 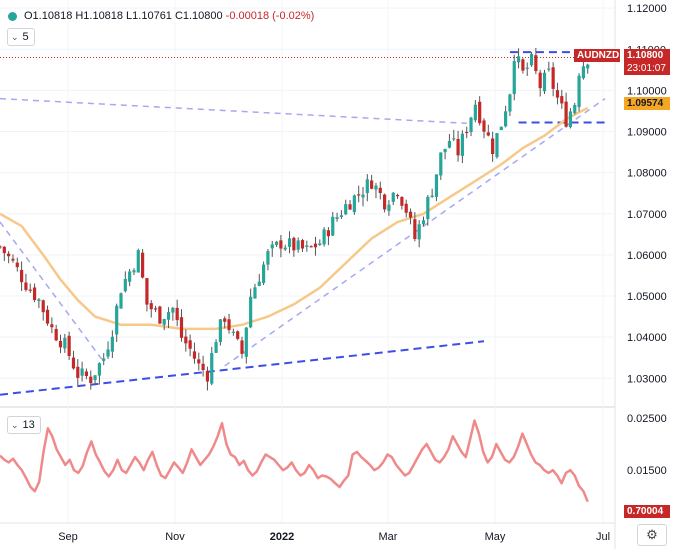 I want to click on chevron-down-icon: ⌄, so click(x=15, y=36).